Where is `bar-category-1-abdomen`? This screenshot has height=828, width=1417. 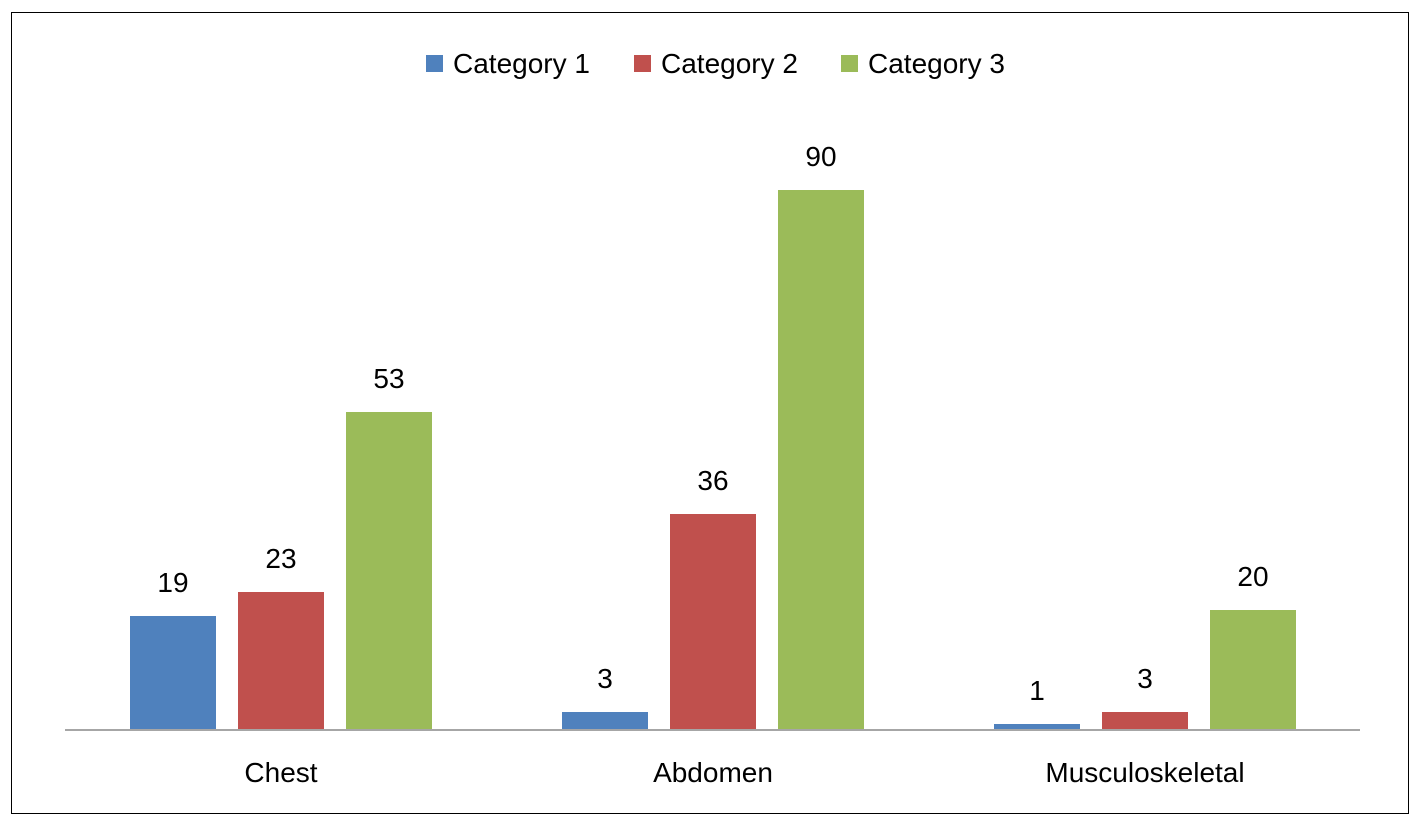
bar-category-1-abdomen is located at coordinates (605, 721).